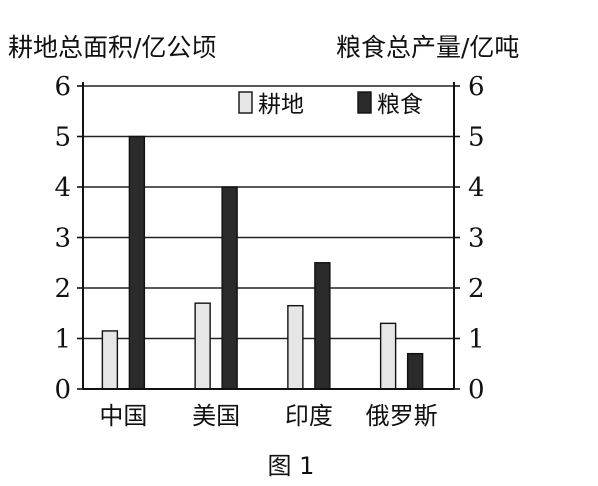  I want to click on right-axis-title: 粮食总产量/亿吨, so click(428, 47).